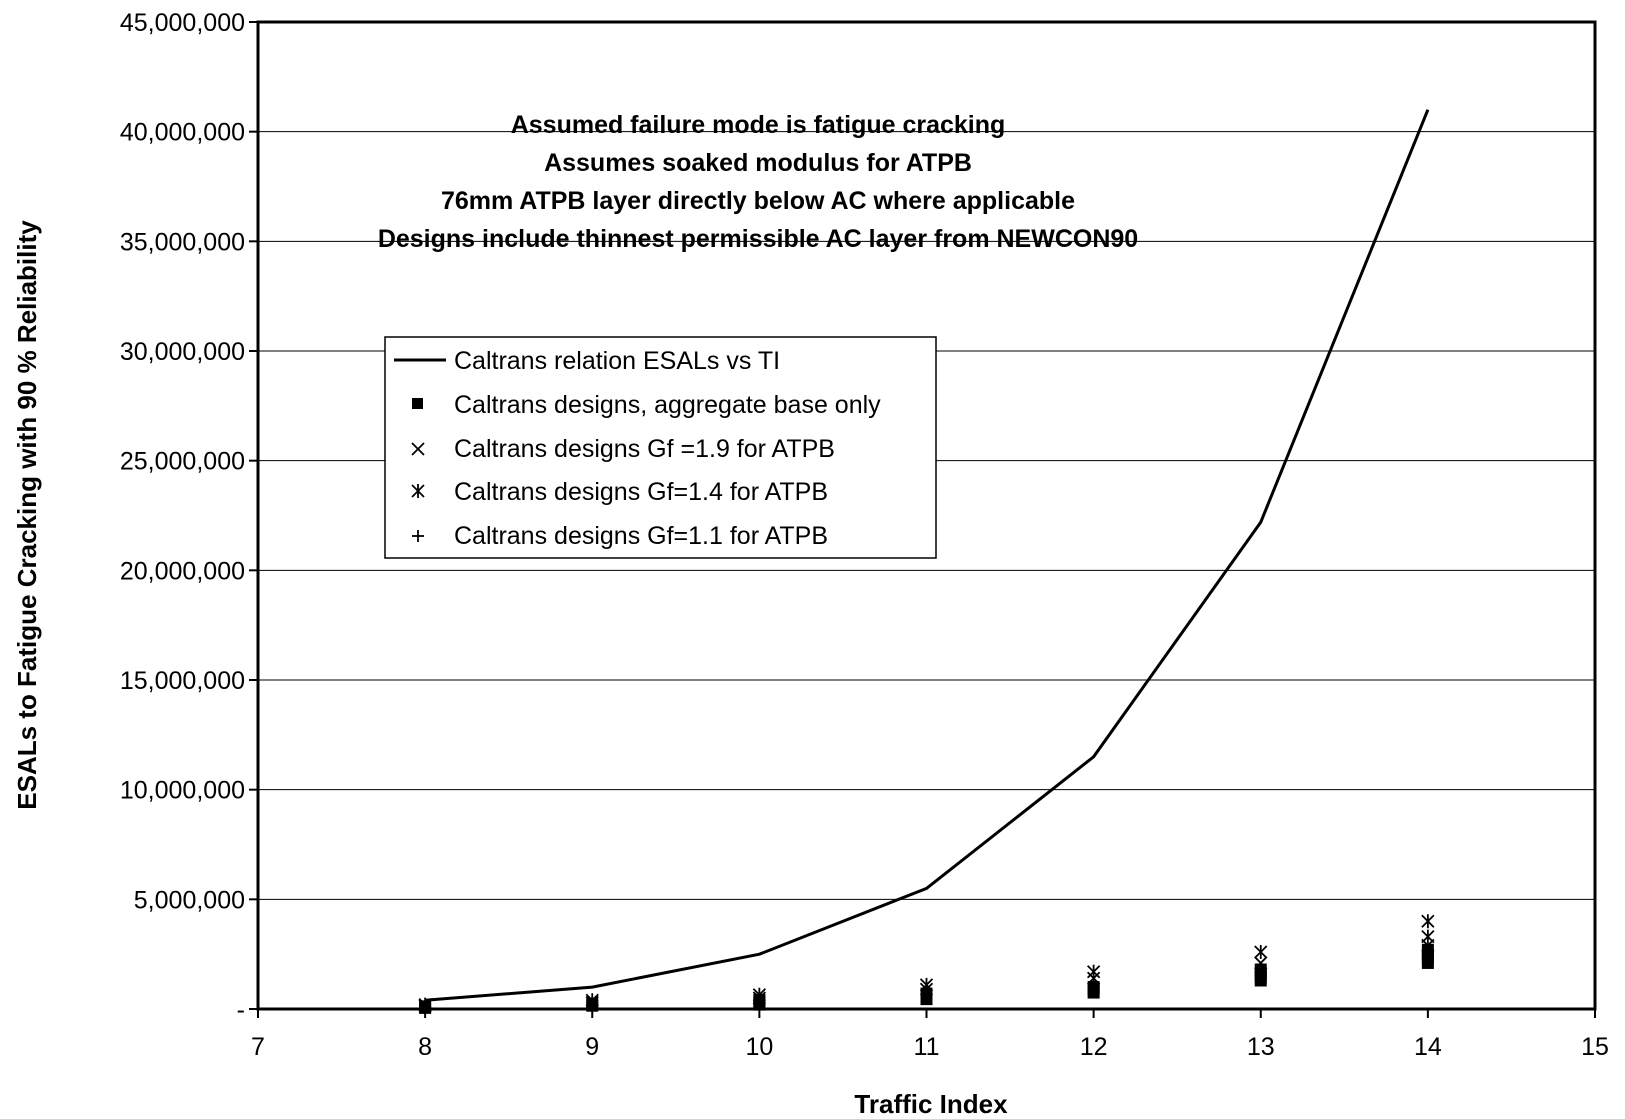  Describe the element at coordinates (182, 133) in the screenshot. I see `y-tick-label: 40,000,000` at that location.